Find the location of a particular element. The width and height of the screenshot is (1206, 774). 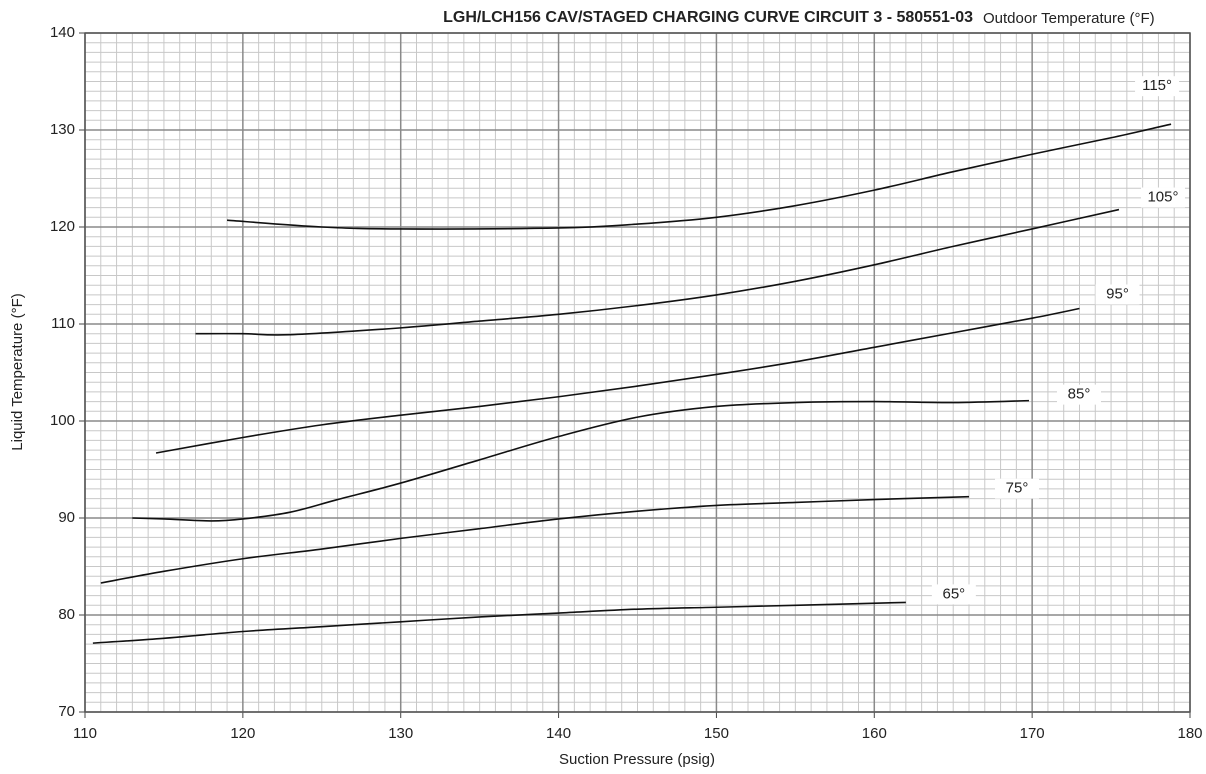

y-tick-label: 120 is located at coordinates (62, 226).